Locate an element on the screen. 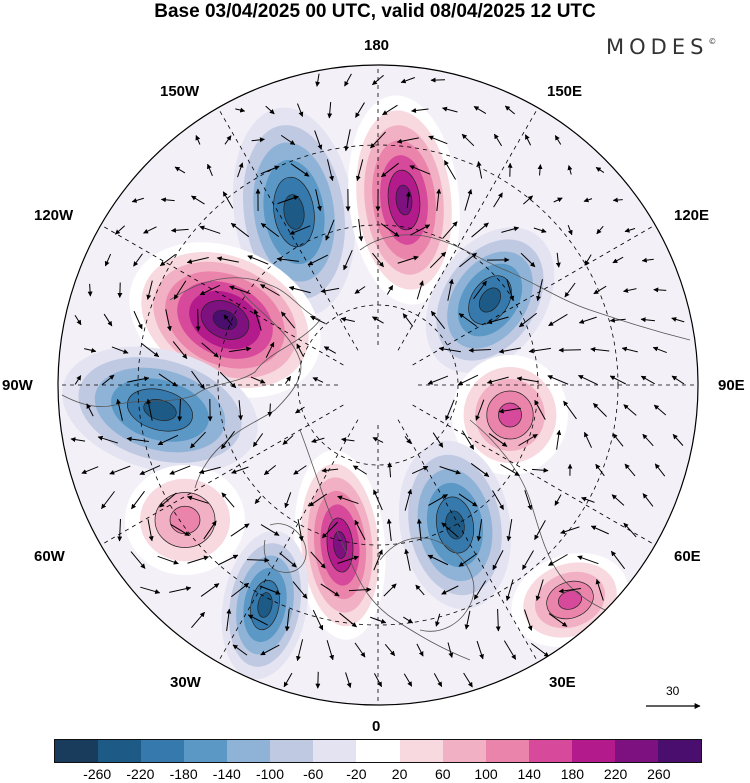  colorbar-tick-label: -180 is located at coordinates (183, 774).